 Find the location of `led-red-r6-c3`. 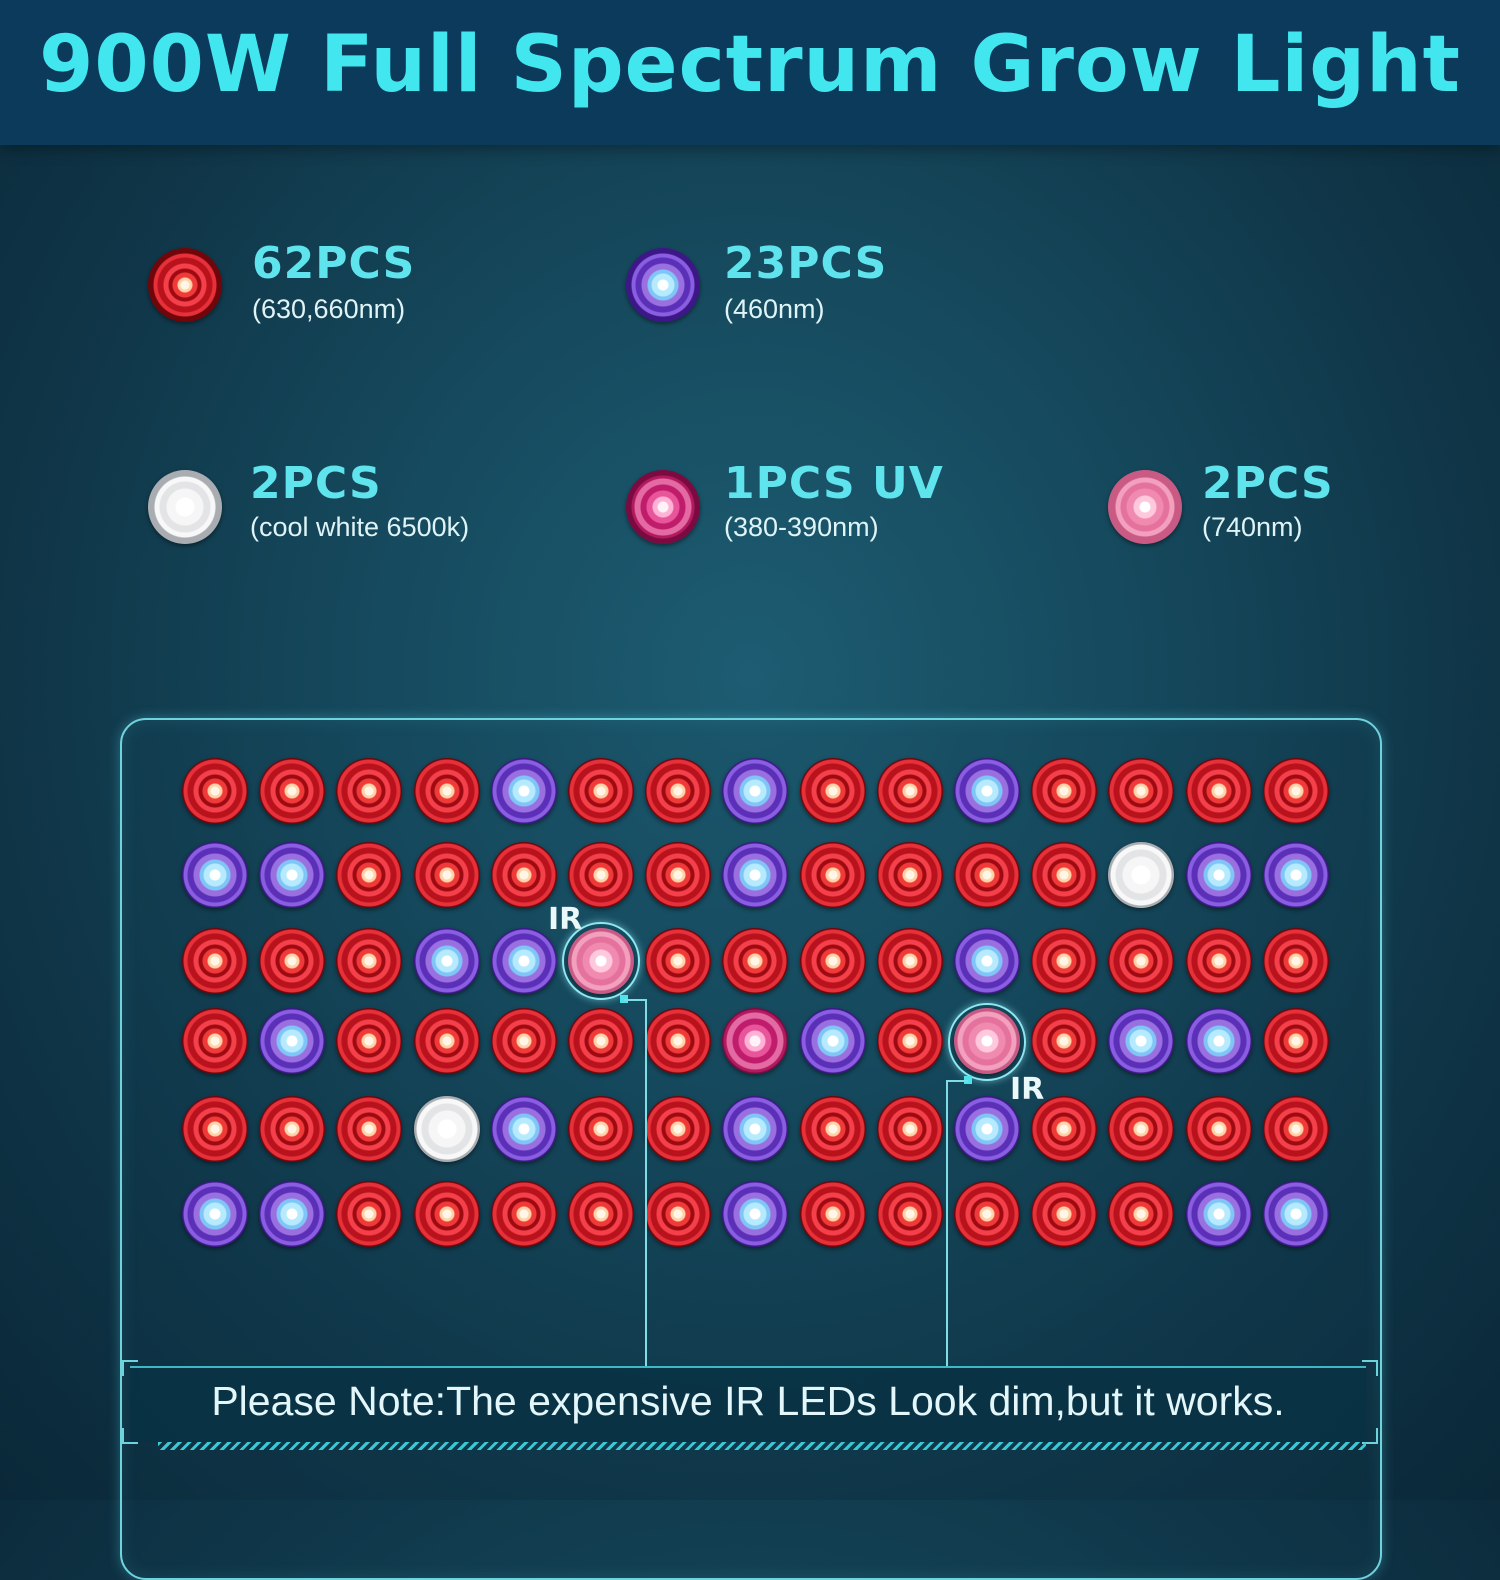

led-red-r6-c3 is located at coordinates (369, 1214).